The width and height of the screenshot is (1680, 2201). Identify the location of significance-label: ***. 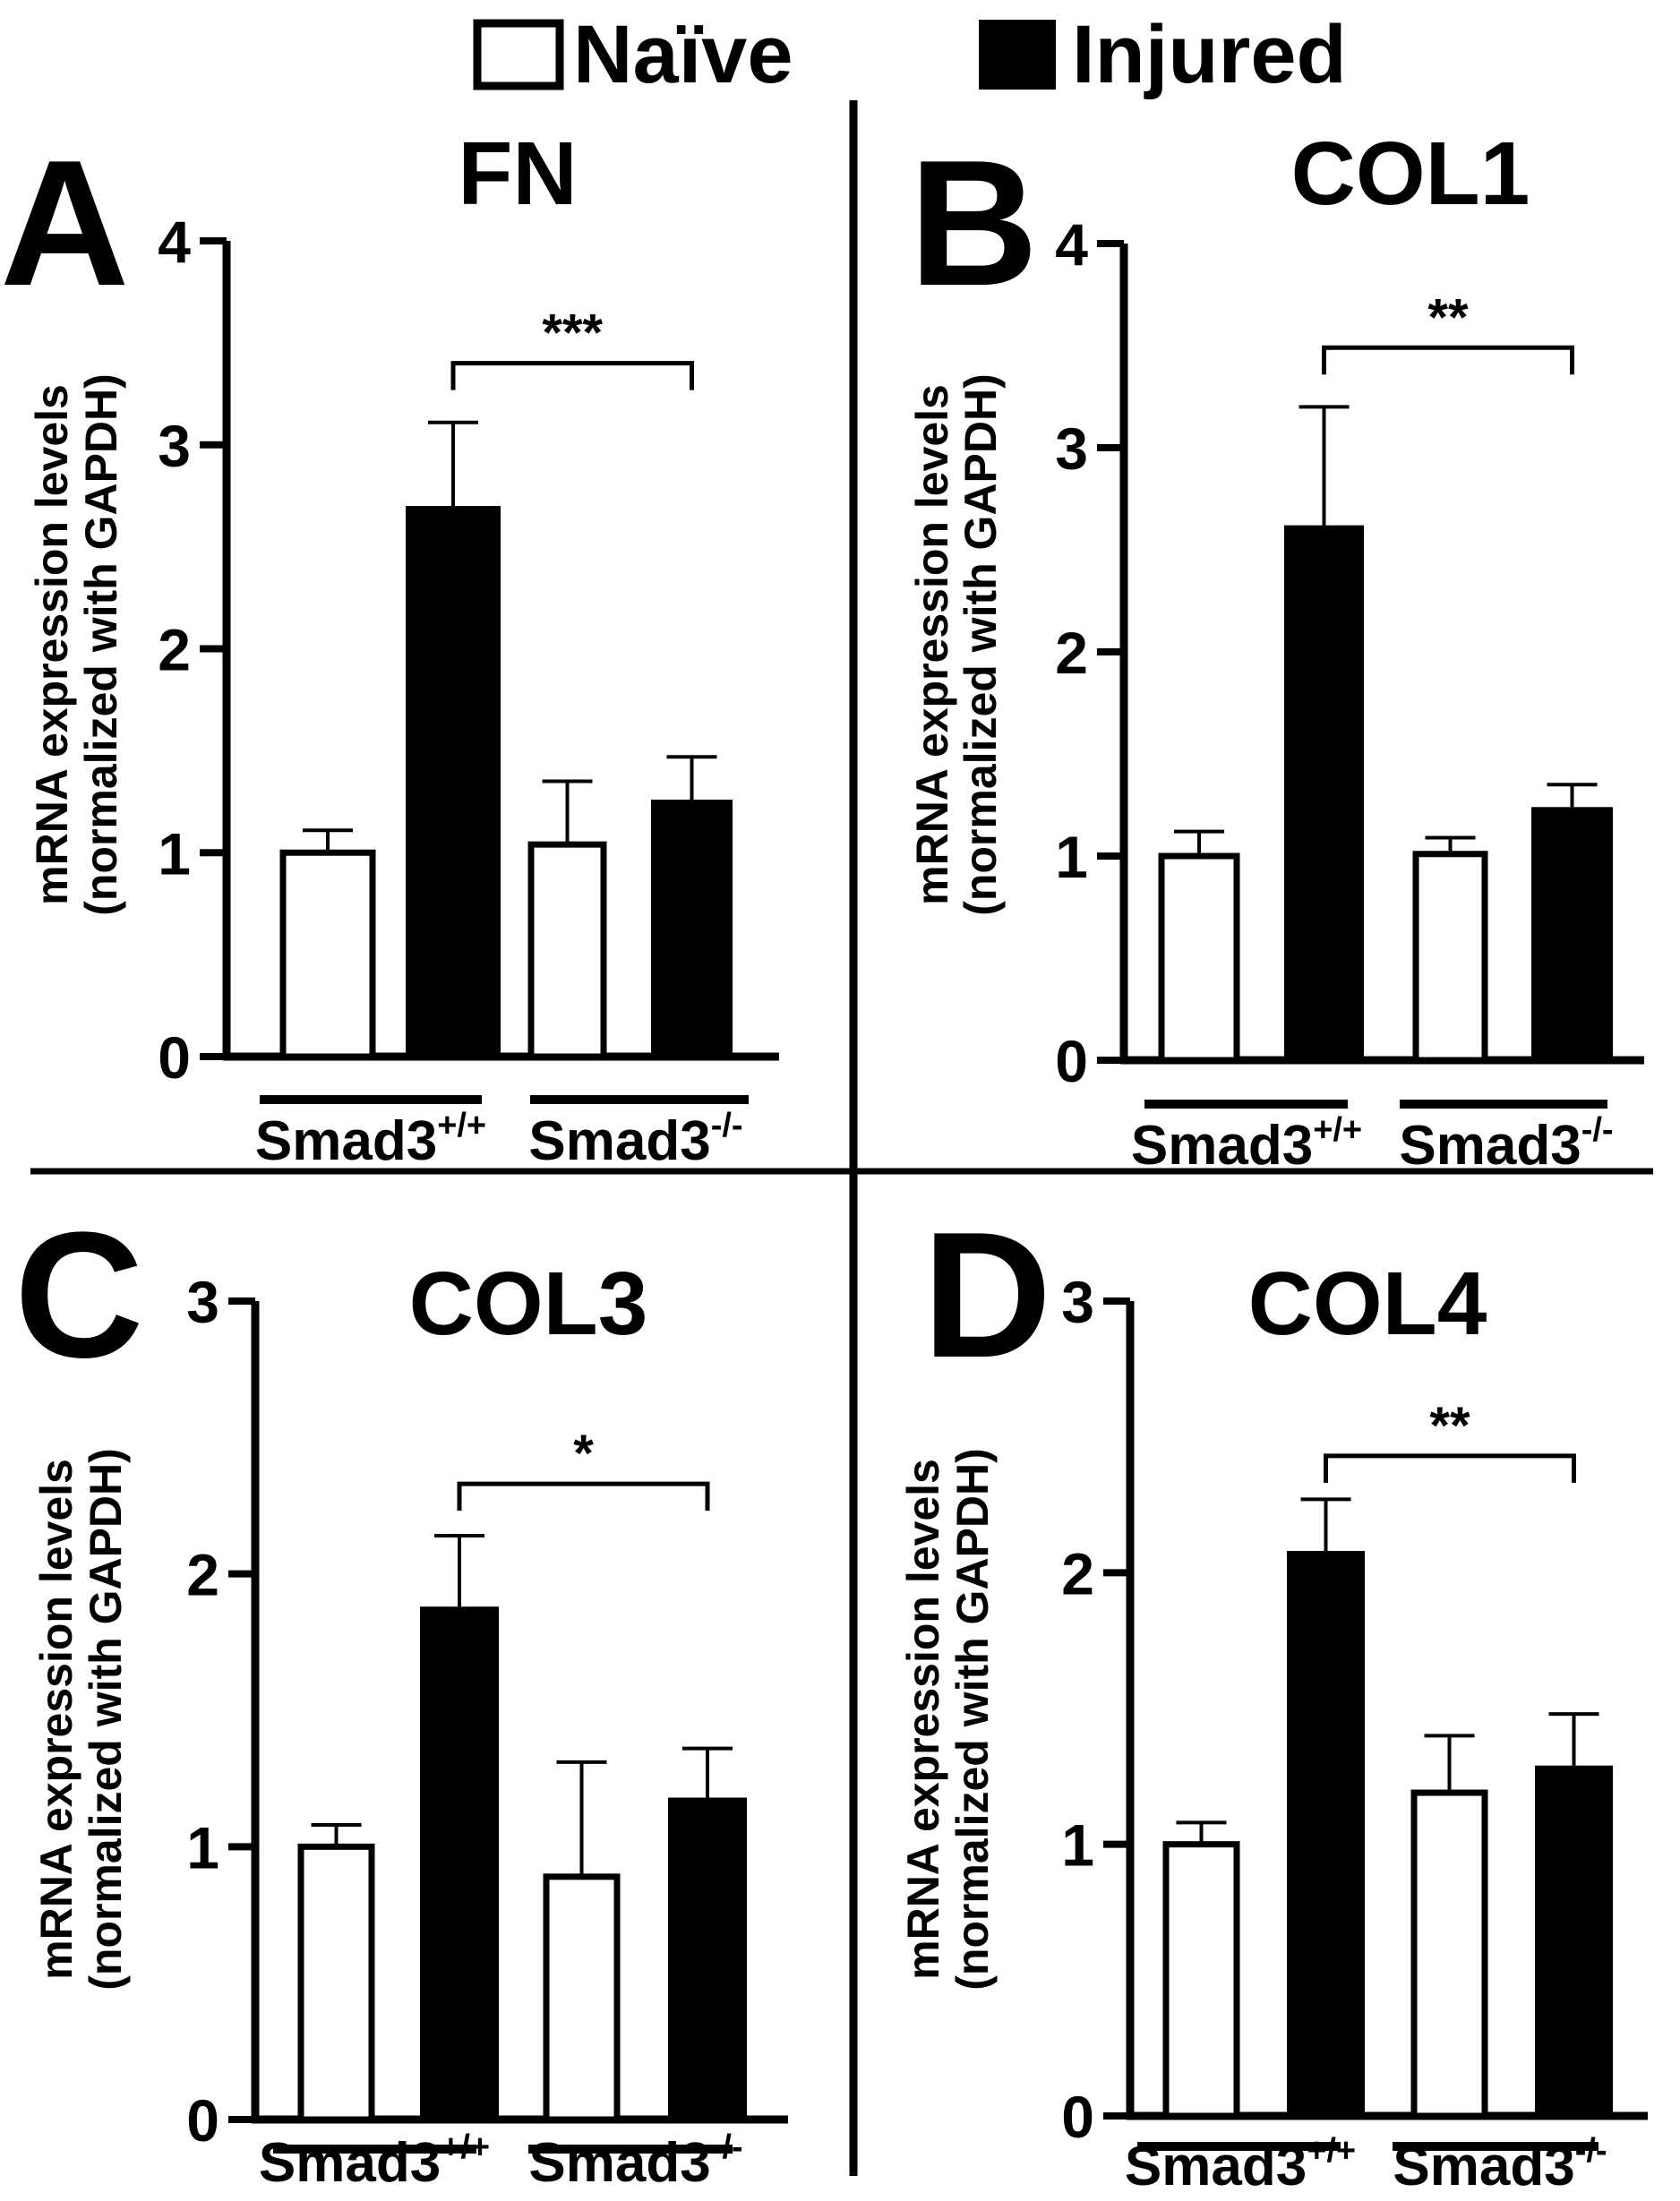
(572, 333).